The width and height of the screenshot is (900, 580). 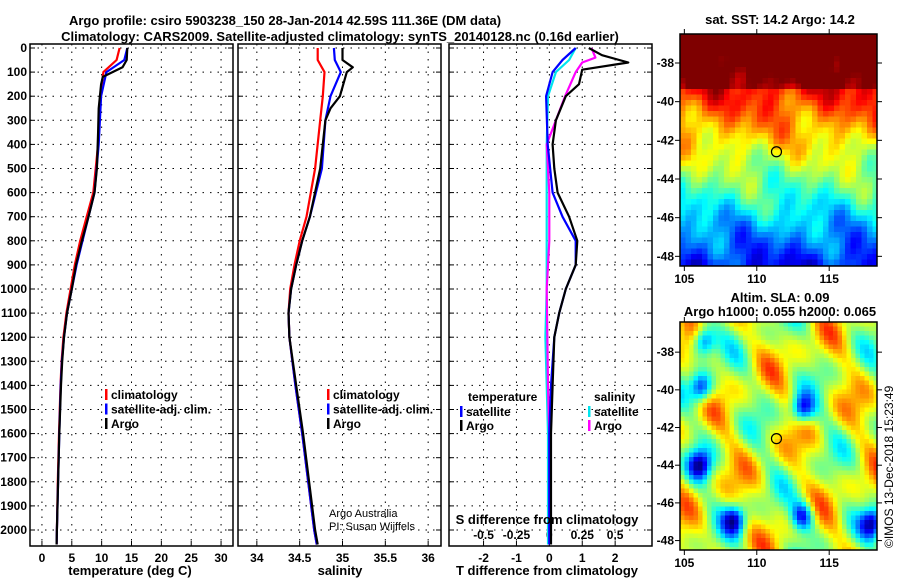 What do you see at coordinates (516, 558) in the screenshot?
I see `x-tick-label: -1` at bounding box center [516, 558].